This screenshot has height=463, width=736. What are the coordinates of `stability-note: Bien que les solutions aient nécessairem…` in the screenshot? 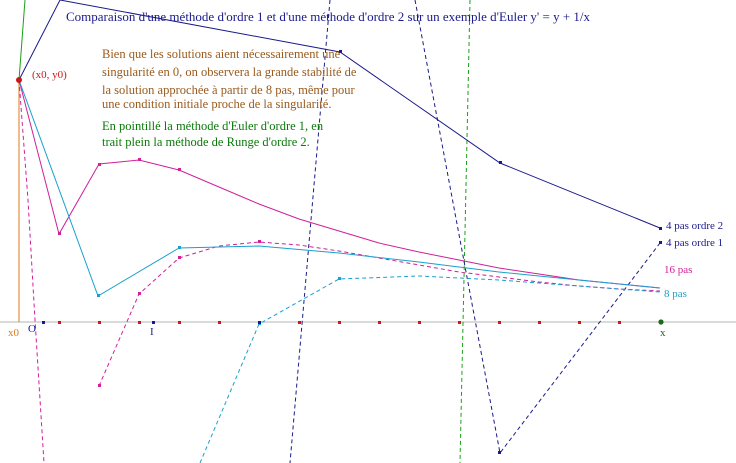 It's located at (231, 79).